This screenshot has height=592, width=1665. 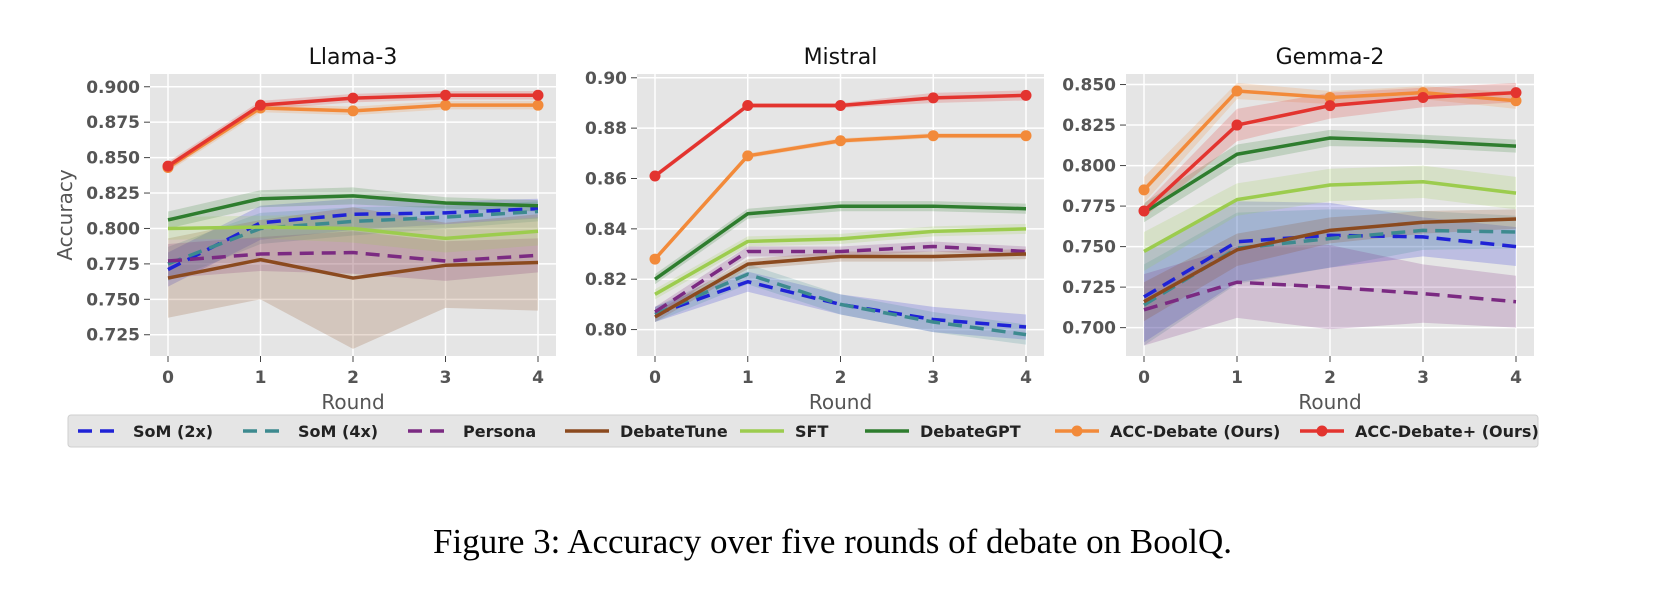 What do you see at coordinates (499, 431) in the screenshot?
I see `legend-label-persona: Persona` at bounding box center [499, 431].